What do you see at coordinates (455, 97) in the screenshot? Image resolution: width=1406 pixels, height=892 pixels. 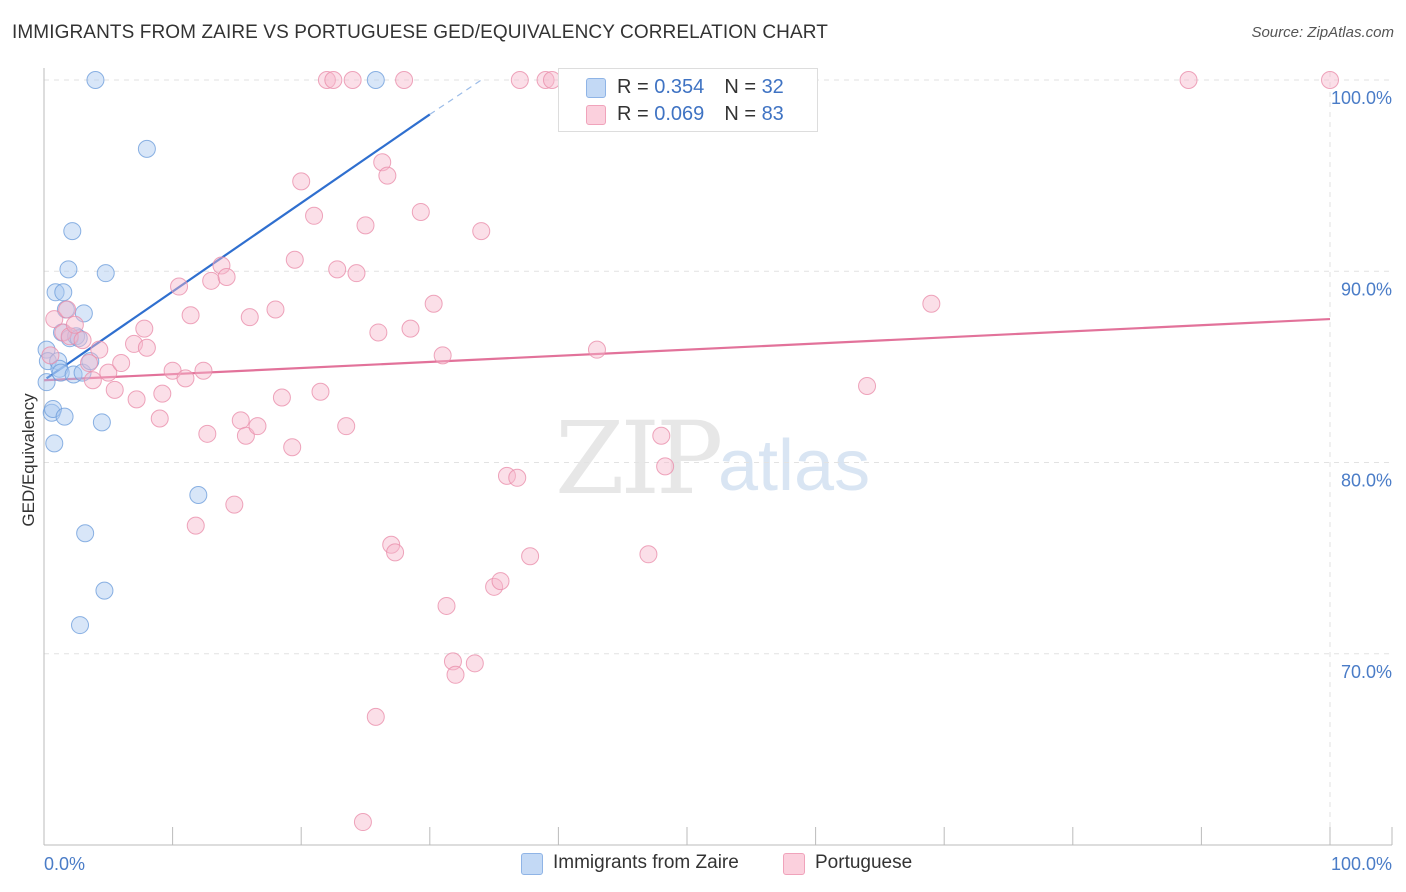 I see `trend-line-extension-zaire` at bounding box center [455, 97].